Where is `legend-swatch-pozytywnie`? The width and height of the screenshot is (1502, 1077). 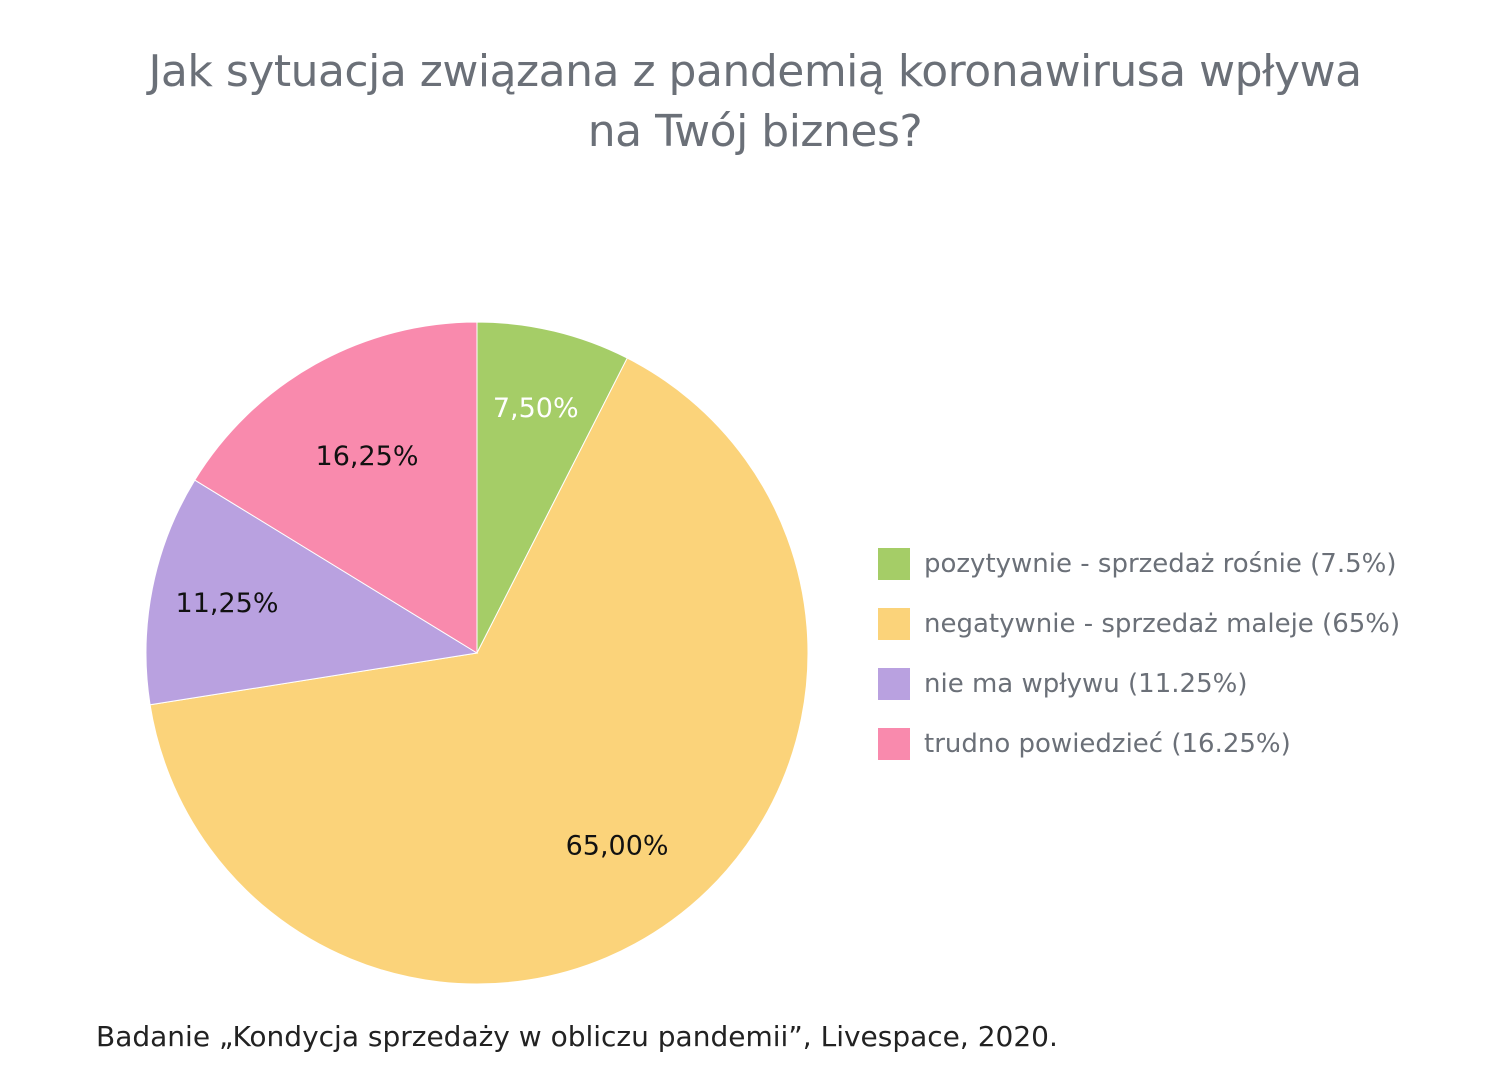 legend-swatch-pozytywnie is located at coordinates (894, 564).